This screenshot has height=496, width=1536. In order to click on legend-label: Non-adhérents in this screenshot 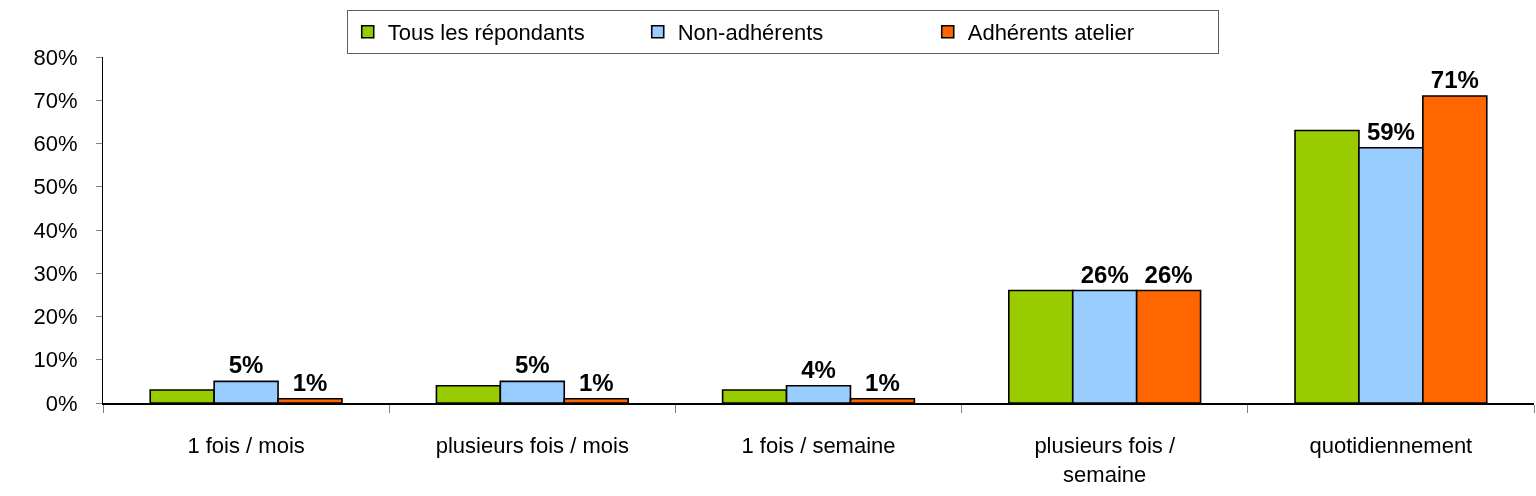, I will do `click(750, 33)`.